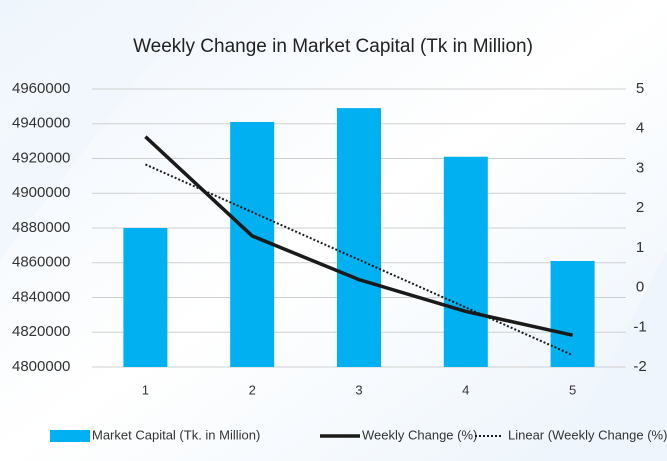  What do you see at coordinates (176, 434) in the screenshot?
I see `legend-label: Market Capital (Tk. in Million)` at bounding box center [176, 434].